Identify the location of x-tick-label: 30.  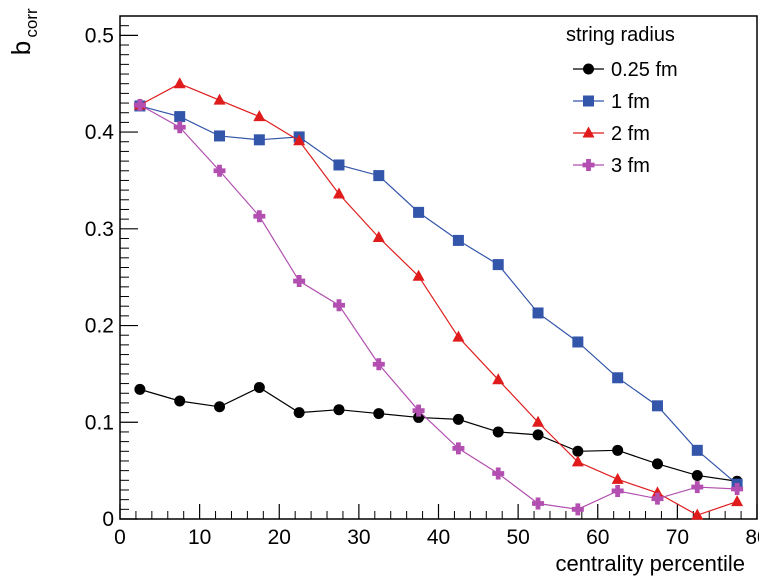
(358, 537).